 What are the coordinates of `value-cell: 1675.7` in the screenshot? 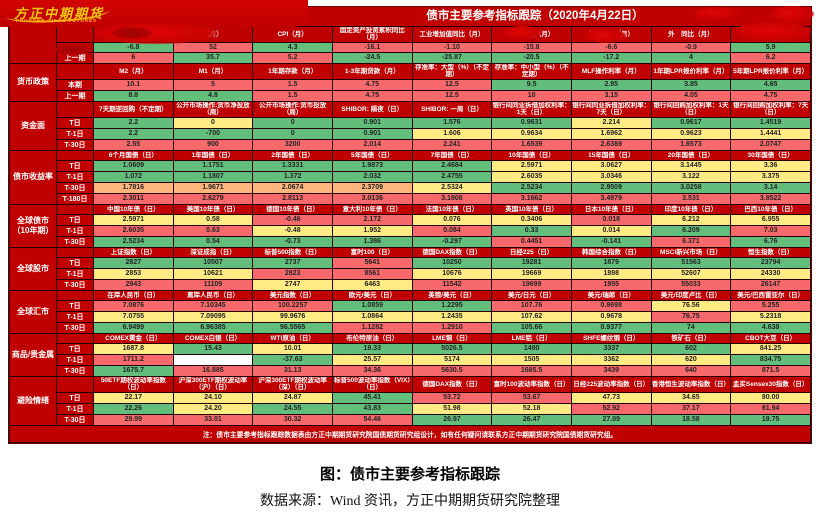 It's located at (133, 370).